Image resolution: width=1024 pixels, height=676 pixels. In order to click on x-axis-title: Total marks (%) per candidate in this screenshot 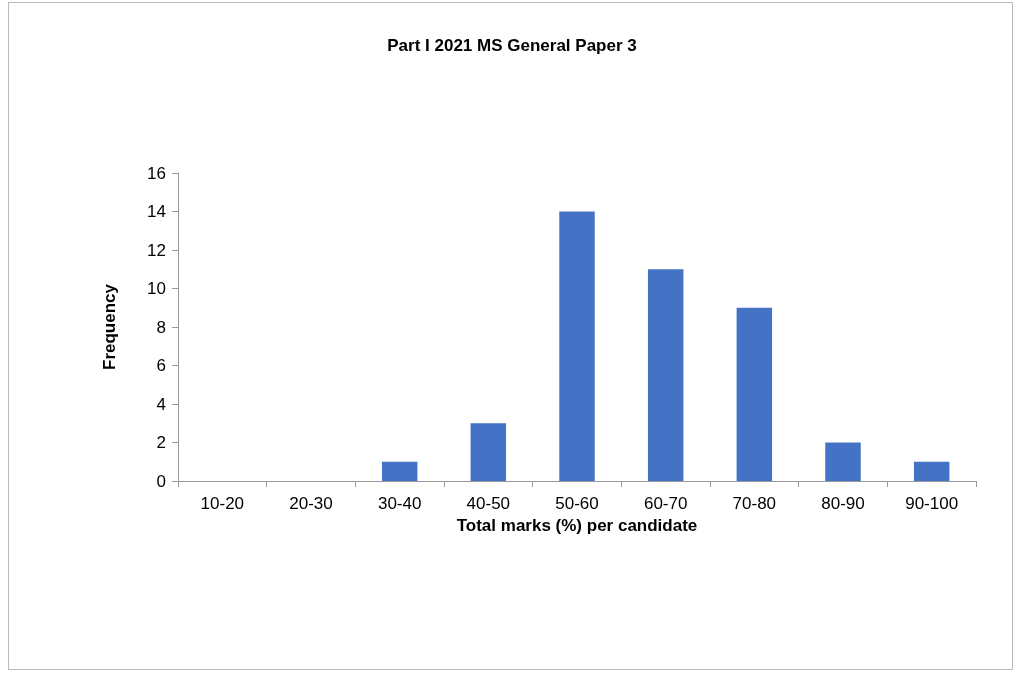, I will do `click(577, 525)`.